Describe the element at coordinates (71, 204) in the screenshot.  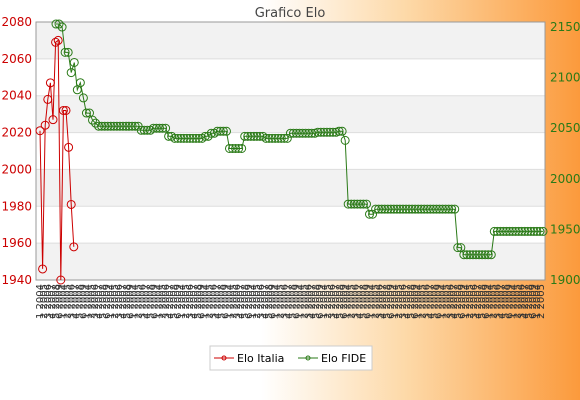
I see `point-italia` at that location.